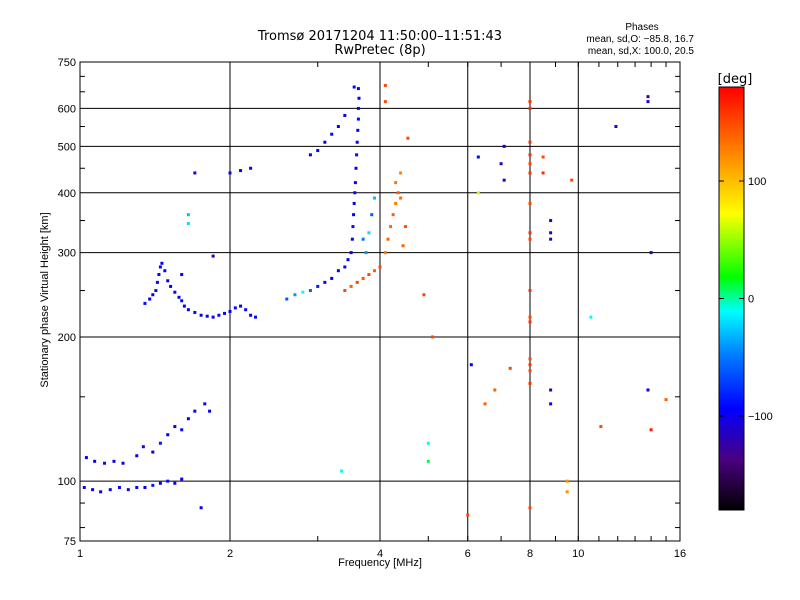 The height and width of the screenshot is (600, 800). What do you see at coordinates (380, 563) in the screenshot?
I see `x-axis-label: Frequency [MHz]` at bounding box center [380, 563].